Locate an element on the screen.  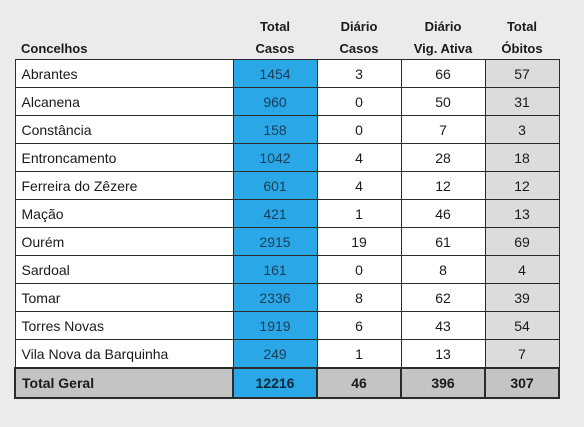
cell-concelho: Torres Novas is located at coordinates (124, 325).